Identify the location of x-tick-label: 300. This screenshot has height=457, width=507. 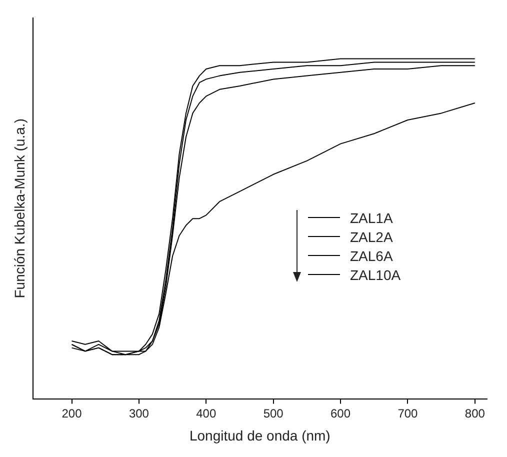
(139, 413).